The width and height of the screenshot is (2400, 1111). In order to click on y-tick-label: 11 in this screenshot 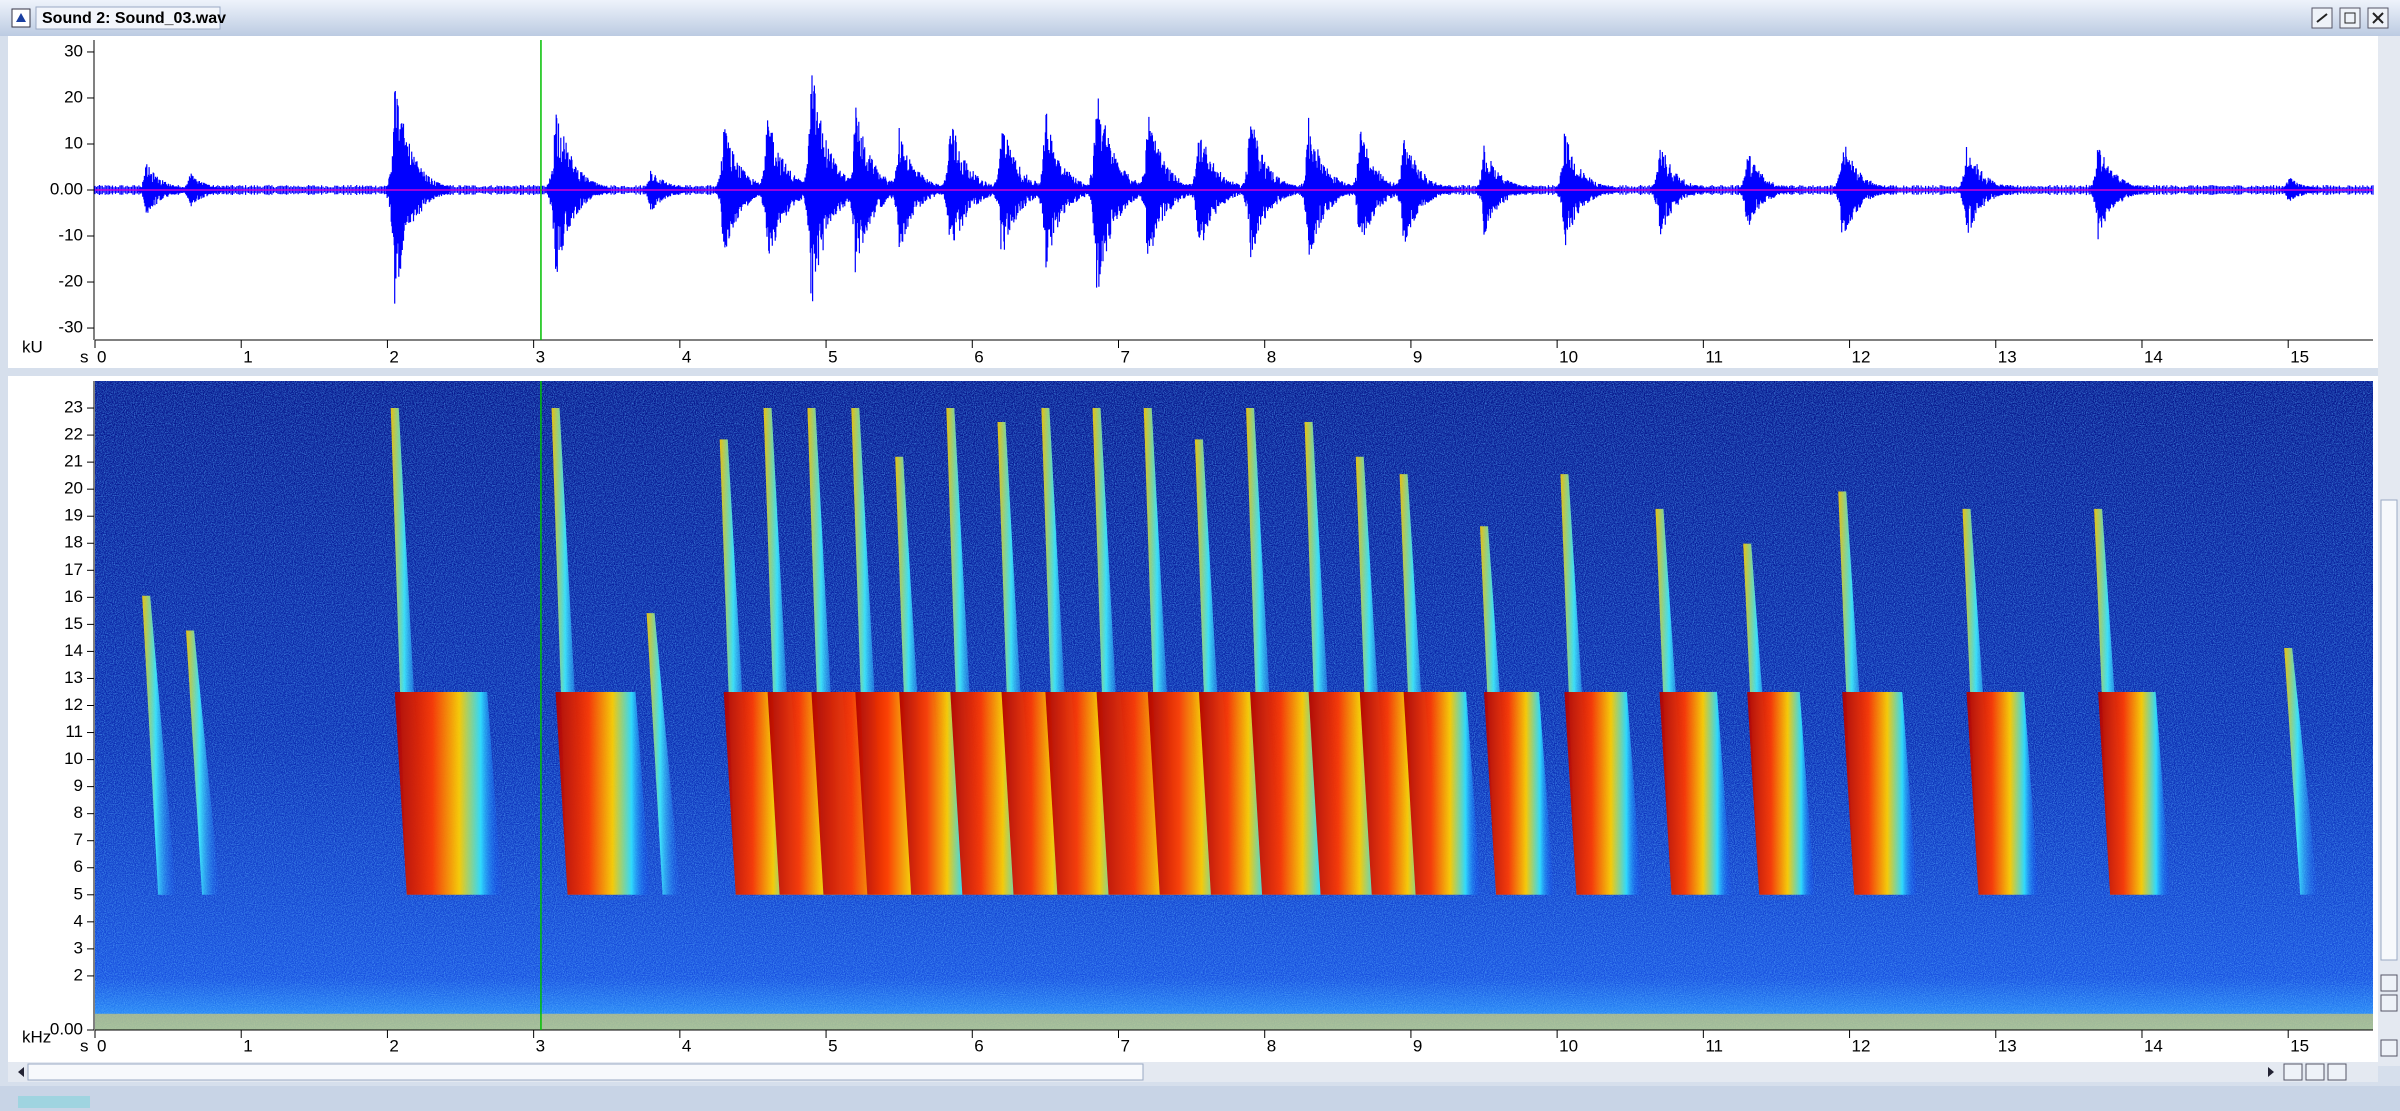, I will do `click(74, 731)`.